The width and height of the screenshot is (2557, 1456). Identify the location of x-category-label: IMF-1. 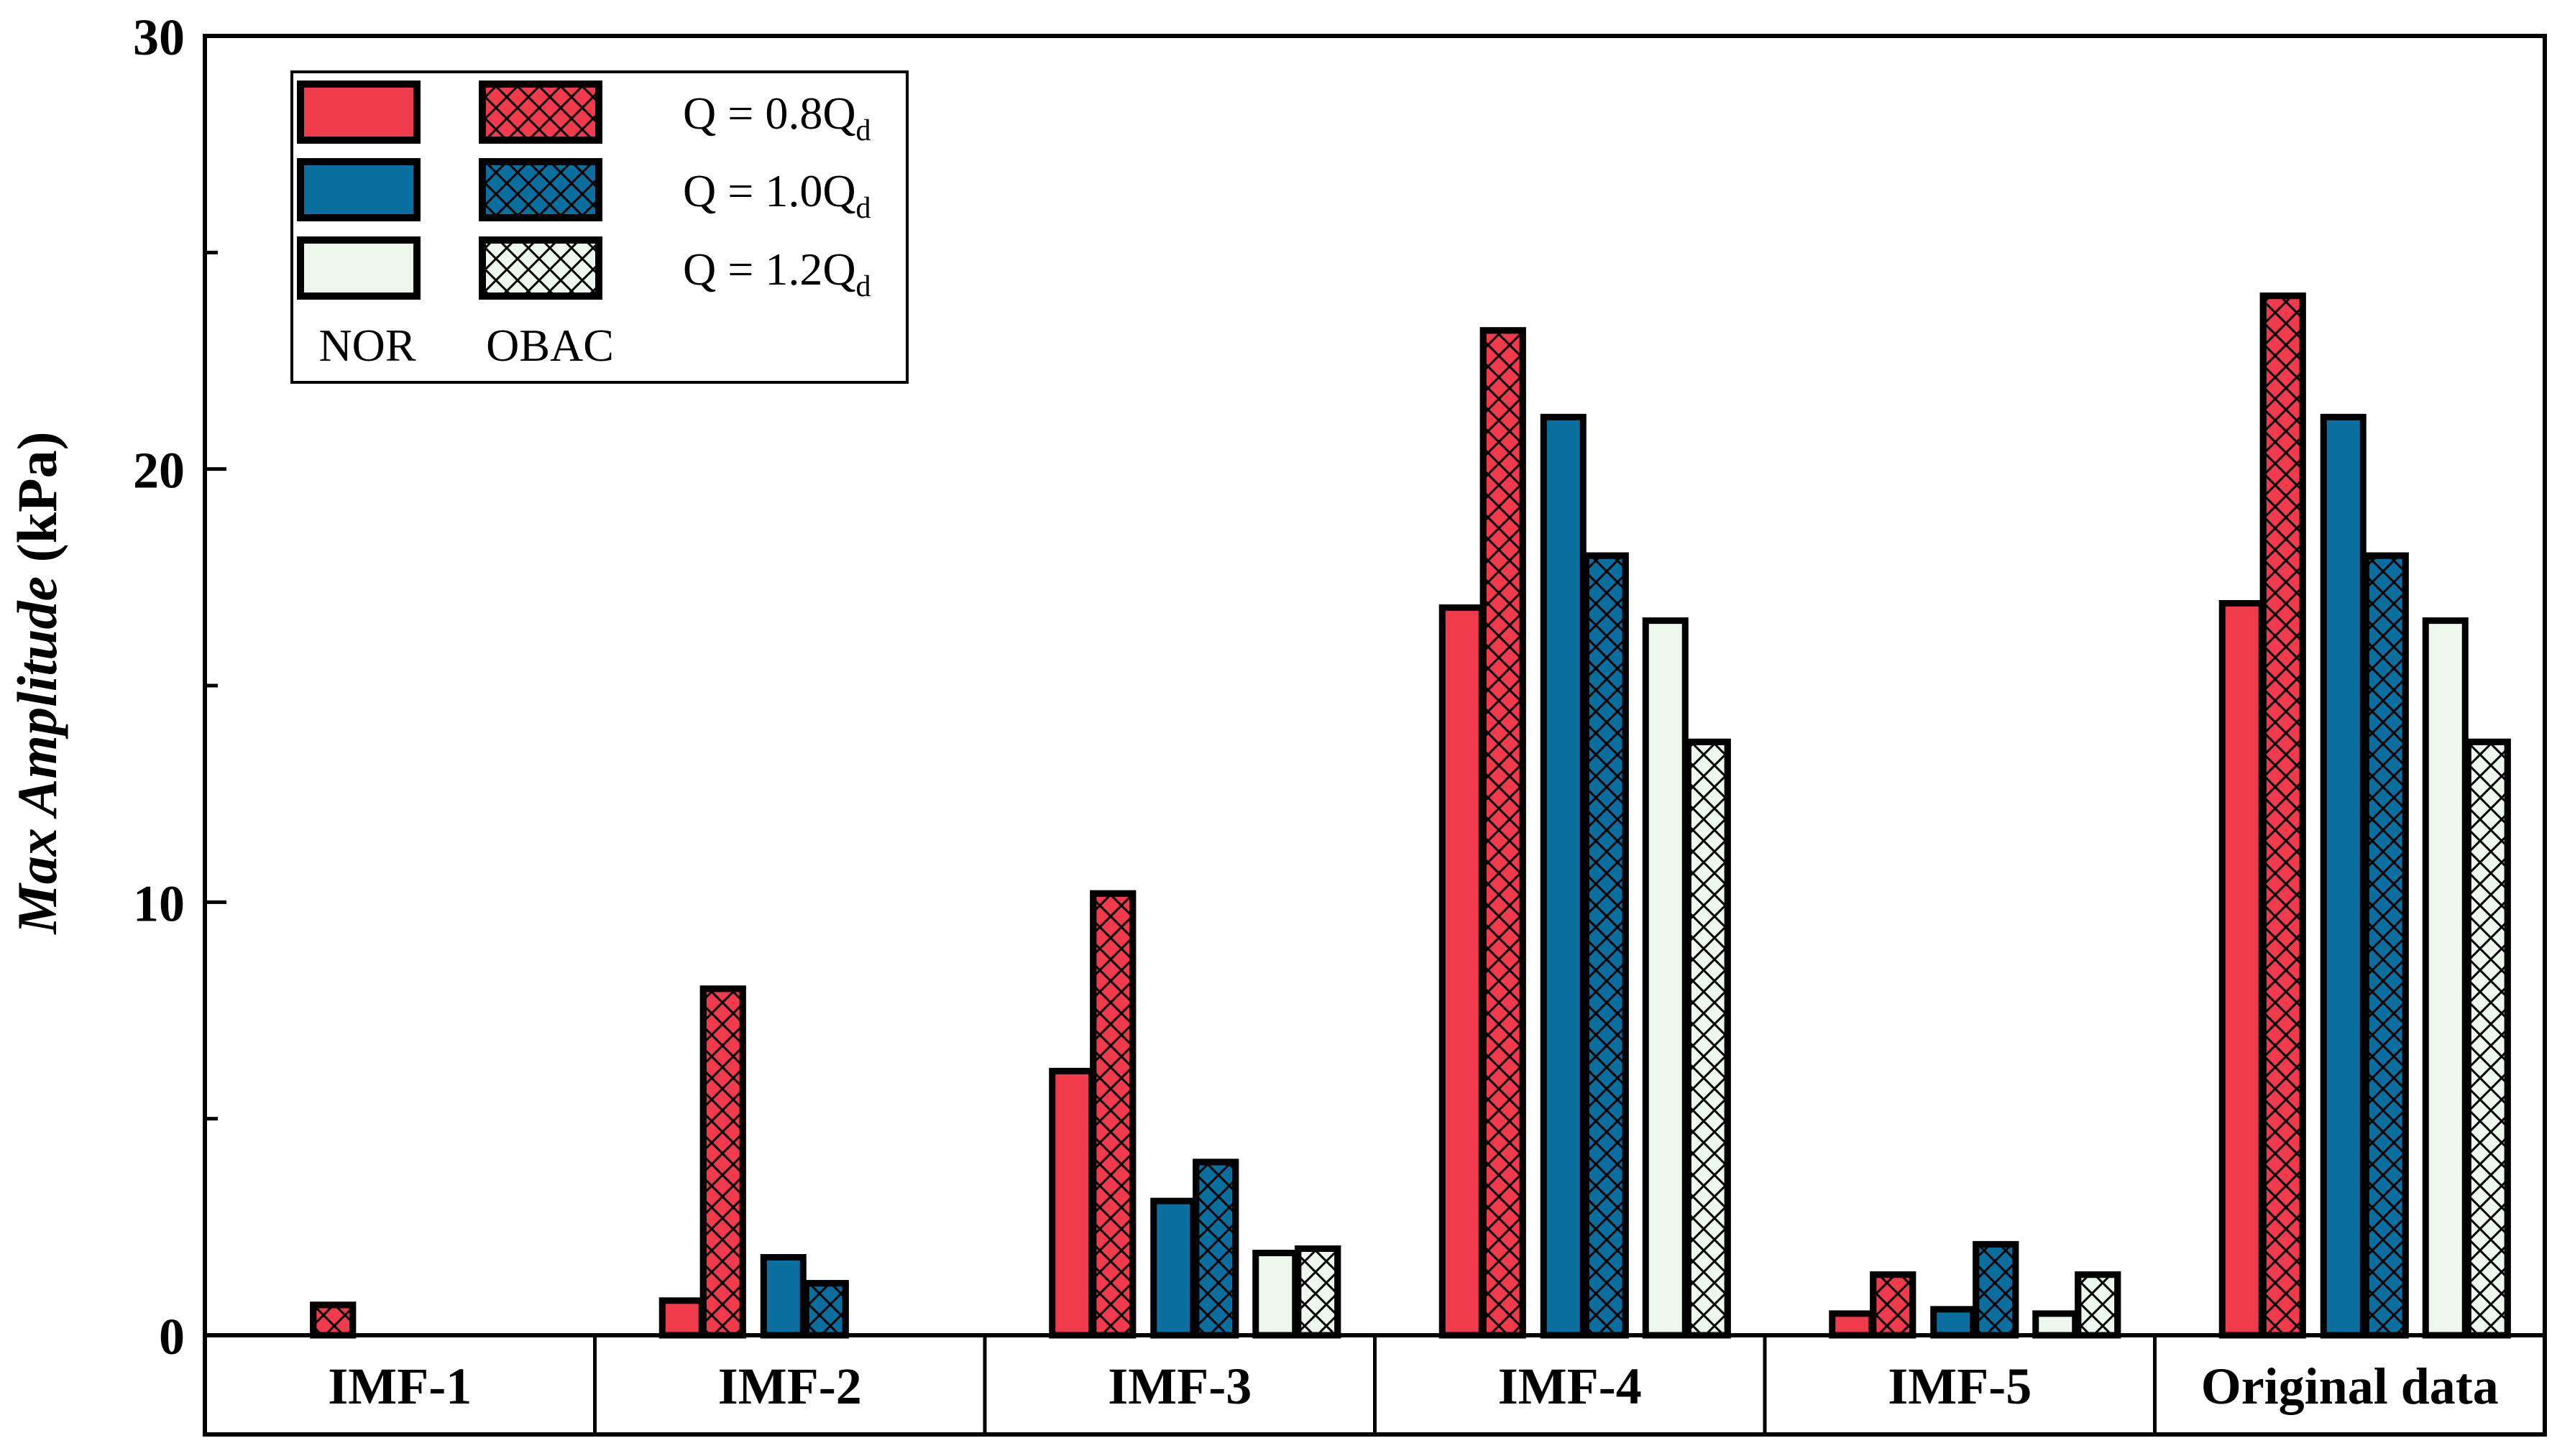
(400, 1386).